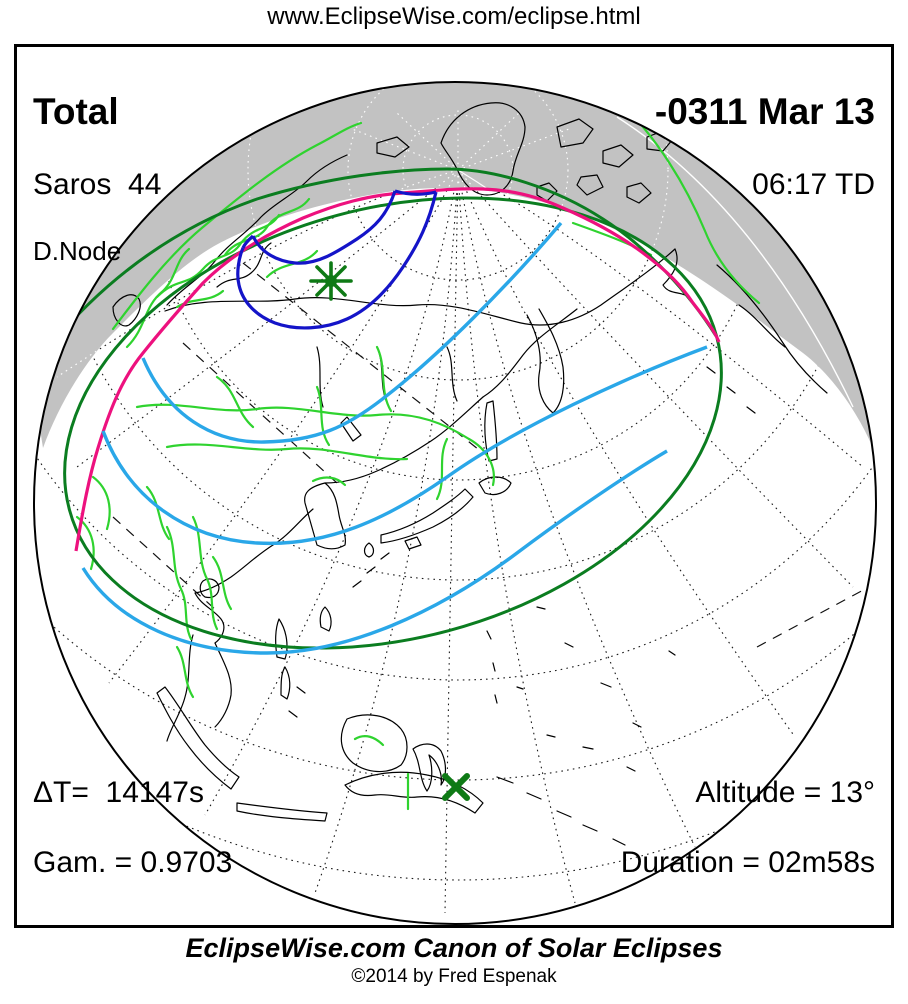 This screenshot has height=1004, width=908. I want to click on gamma-label: Gam. = 0.9703, so click(133, 862).